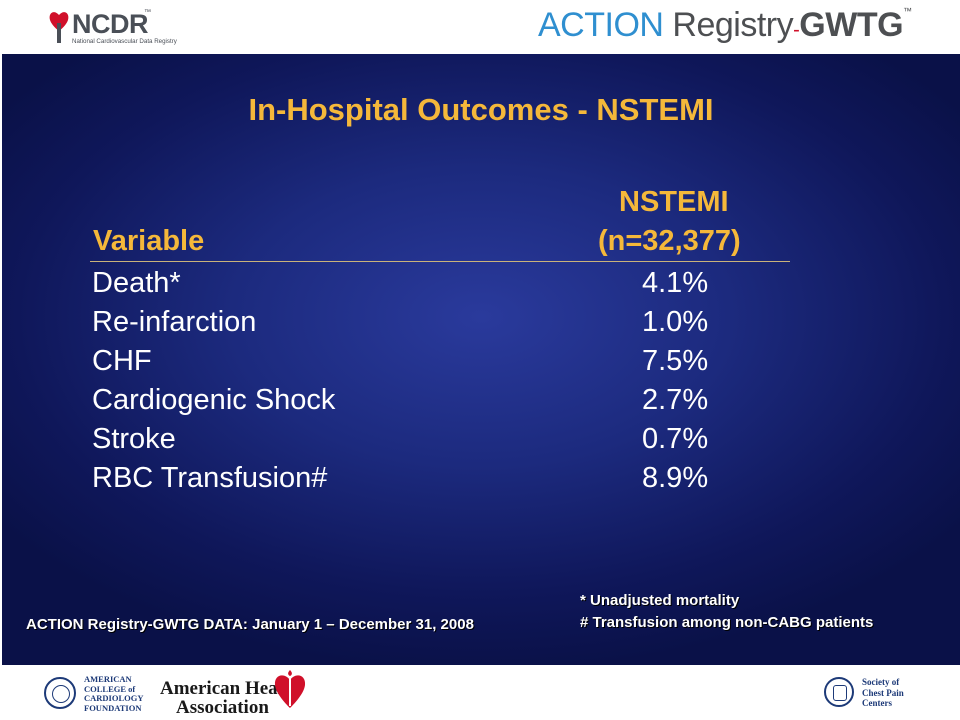  I want to click on scpc-line: Centers, so click(877, 703).